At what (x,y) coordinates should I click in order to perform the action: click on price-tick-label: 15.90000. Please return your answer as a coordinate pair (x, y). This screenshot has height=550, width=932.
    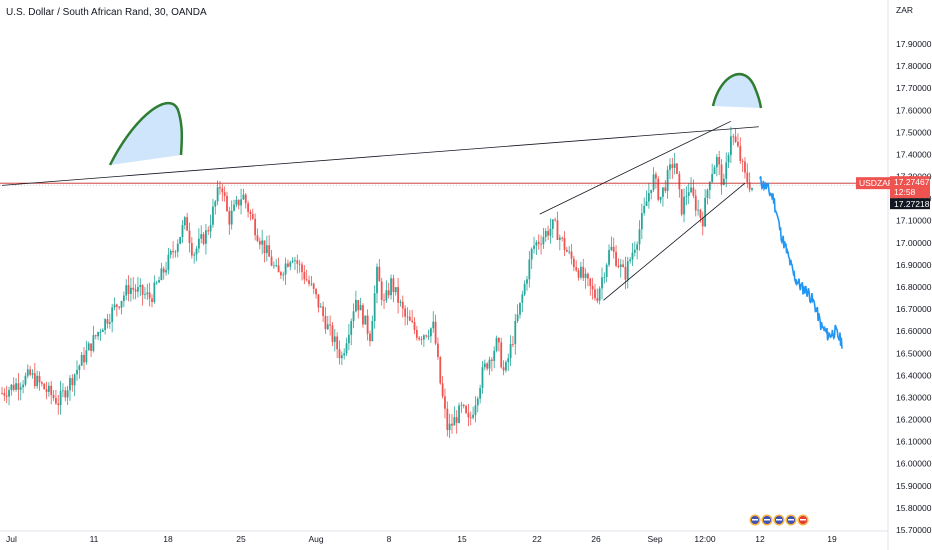
    Looking at the image, I should click on (914, 486).